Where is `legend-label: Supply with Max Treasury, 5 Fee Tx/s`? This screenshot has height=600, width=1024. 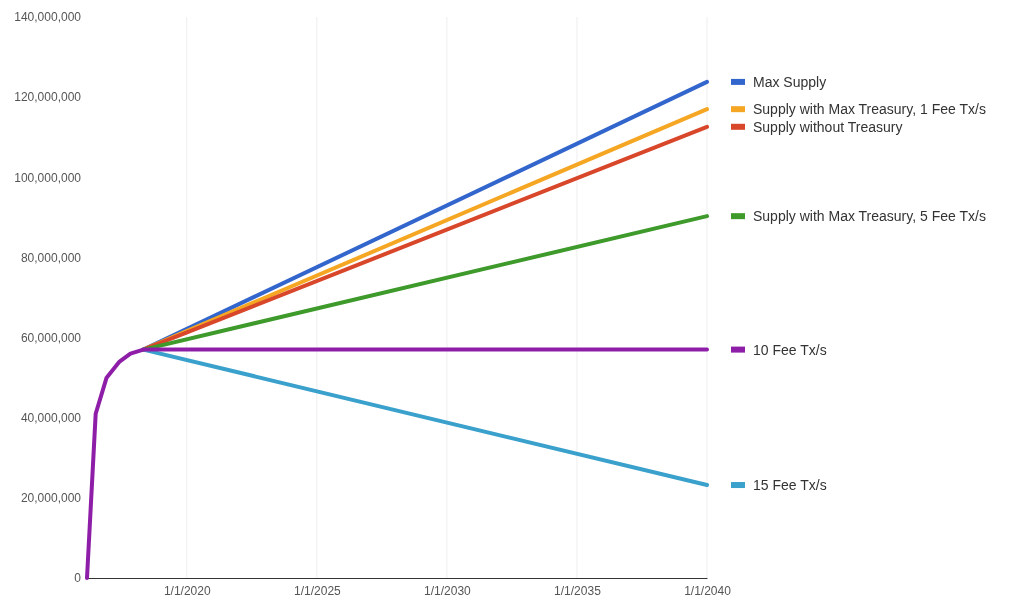 legend-label: Supply with Max Treasury, 5 Fee Tx/s is located at coordinates (869, 216).